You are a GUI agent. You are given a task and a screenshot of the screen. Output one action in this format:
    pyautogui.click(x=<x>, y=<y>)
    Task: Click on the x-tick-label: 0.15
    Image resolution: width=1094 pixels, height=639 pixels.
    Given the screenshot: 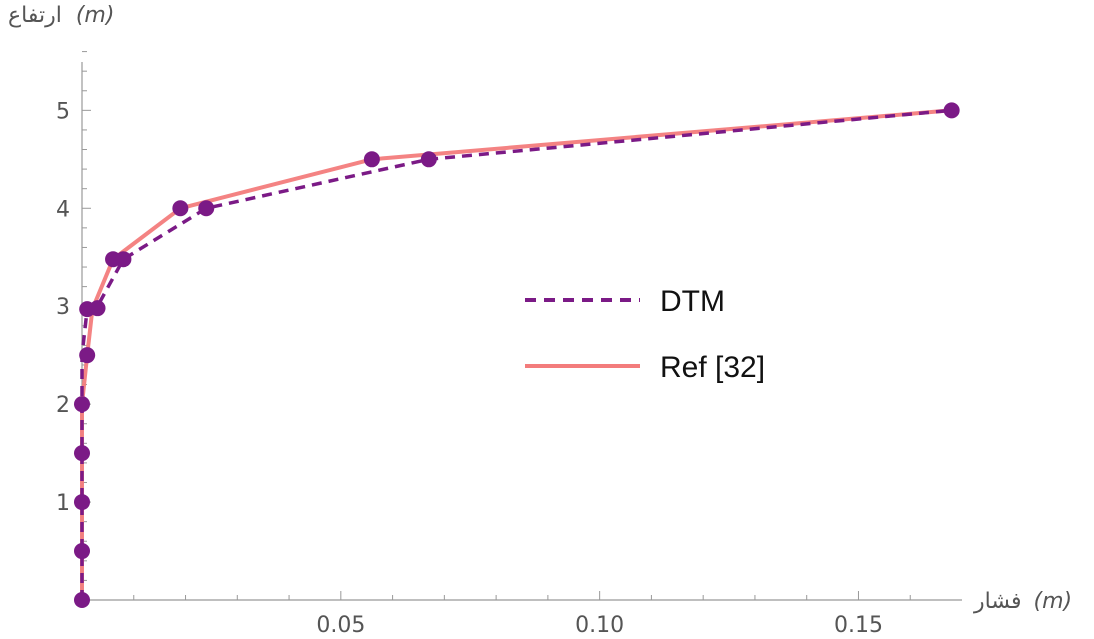 What is the action you would take?
    pyautogui.click(x=858, y=625)
    